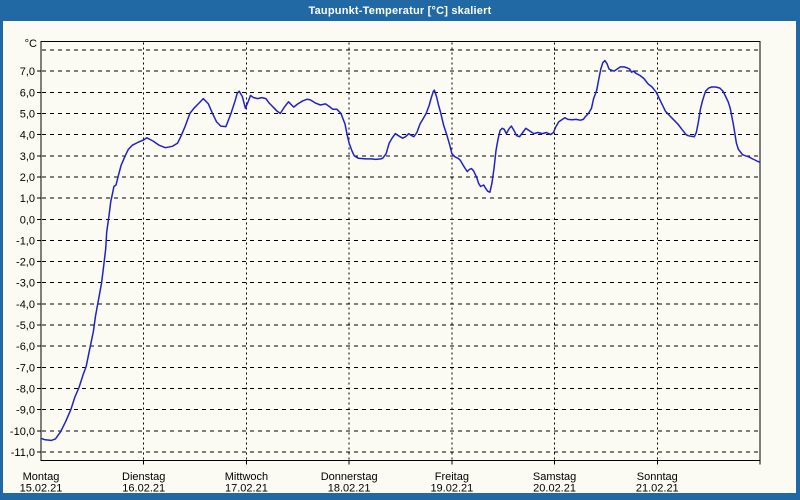 The image size is (800, 500). What do you see at coordinates (25, 263) in the screenshot?
I see `y-tick-label: -2,0` at bounding box center [25, 263].